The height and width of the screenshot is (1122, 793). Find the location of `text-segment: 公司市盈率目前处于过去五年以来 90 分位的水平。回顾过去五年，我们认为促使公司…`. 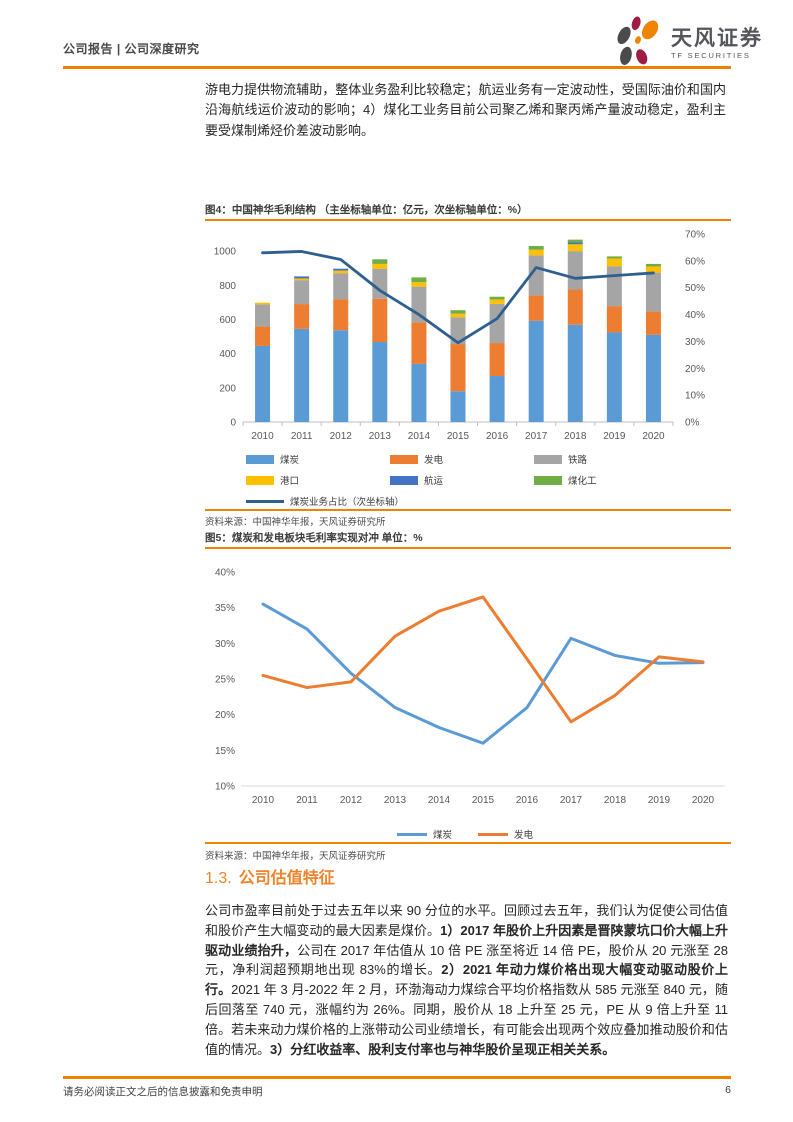

text-segment: 公司市盈率目前处于过去五年以来 90 分位的水平。回顾过去五年，我们认为促使公司… is located at coordinates (466, 920).